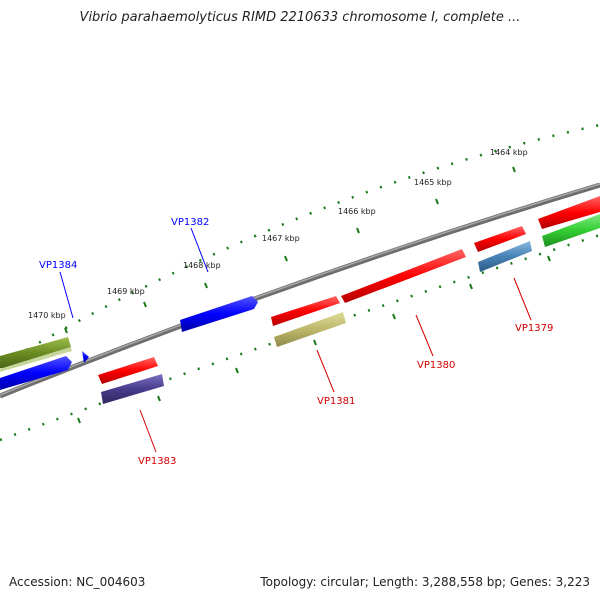  I want to click on gene-olive-forward, so click(35, 352).